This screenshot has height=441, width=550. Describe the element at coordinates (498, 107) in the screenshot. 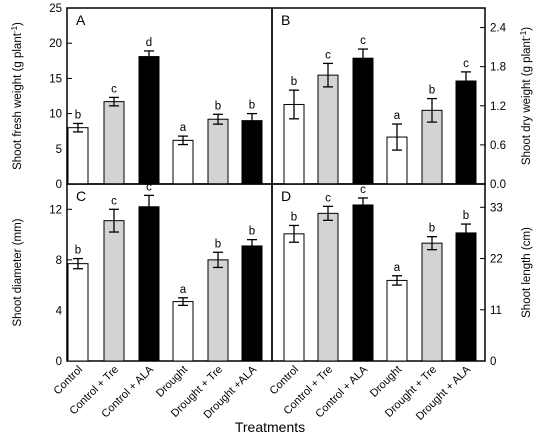

I see `y-tick-label: 1.2` at that location.